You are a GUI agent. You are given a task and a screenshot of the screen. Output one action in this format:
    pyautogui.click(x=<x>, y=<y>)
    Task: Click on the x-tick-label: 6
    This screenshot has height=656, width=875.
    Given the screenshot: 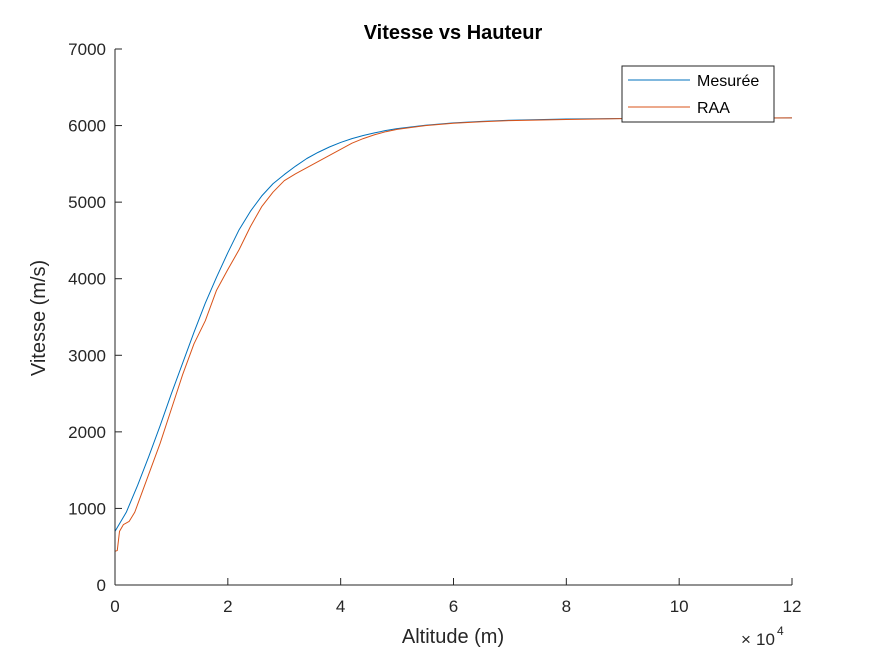 What is the action you would take?
    pyautogui.click(x=453, y=606)
    